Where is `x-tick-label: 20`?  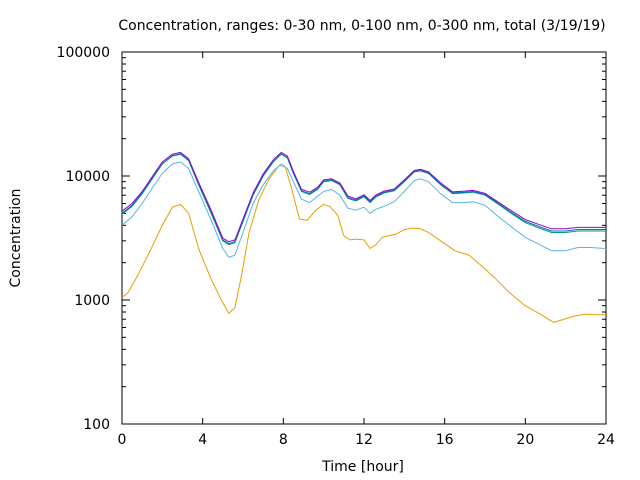 x-tick-label: 20 is located at coordinates (525, 440).